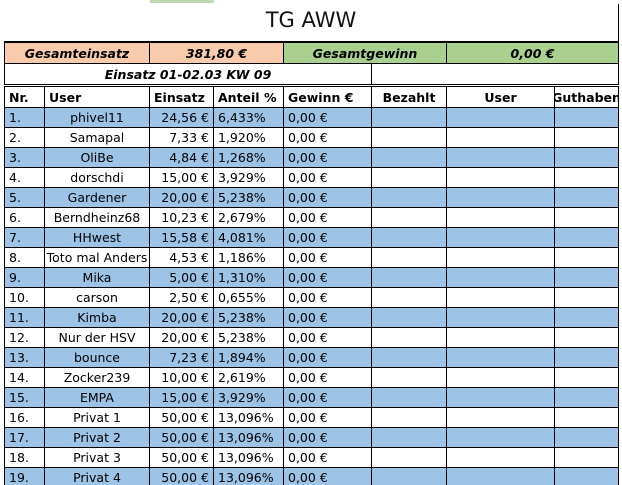 This screenshot has width=622, height=485. Describe the element at coordinates (248, 357) in the screenshot. I see `row-anteil-cell: 1,894%` at that location.